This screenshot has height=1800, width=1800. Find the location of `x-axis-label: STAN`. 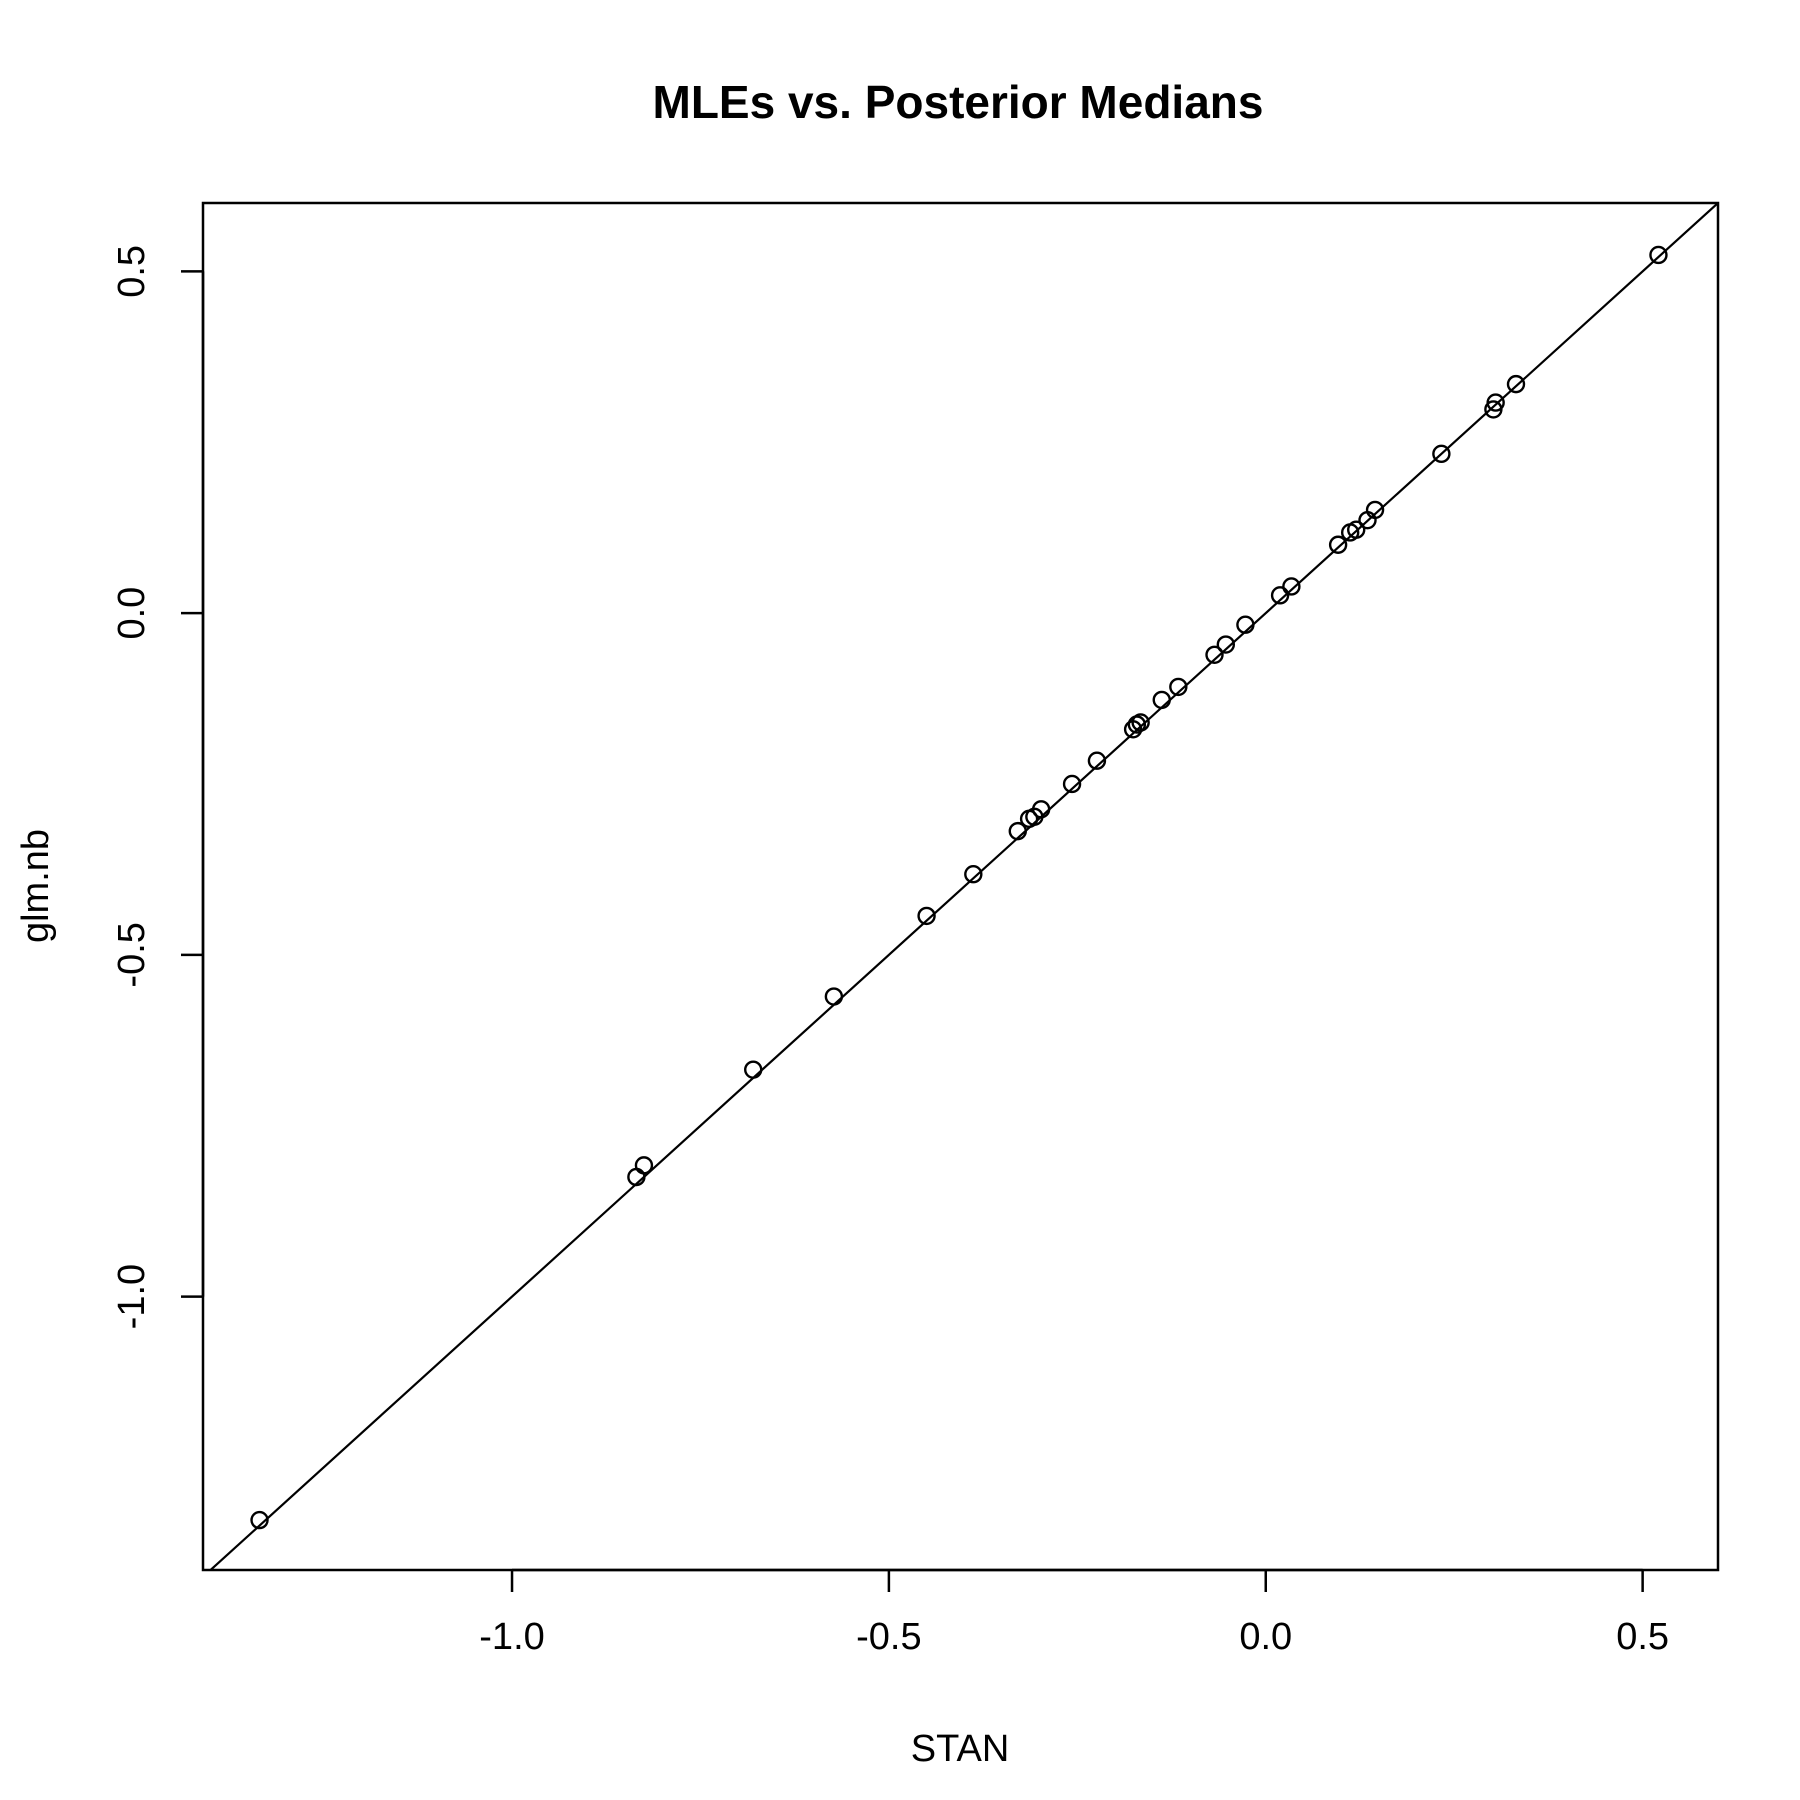

x-axis-label: STAN is located at coordinates (960, 1749).